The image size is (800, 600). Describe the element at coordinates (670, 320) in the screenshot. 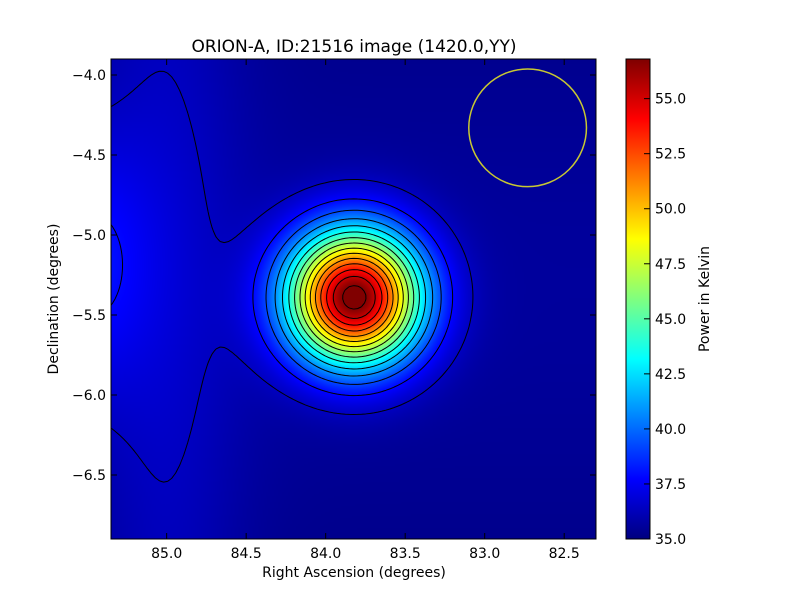

I see `colorbar-tick-label: 45.0` at that location.